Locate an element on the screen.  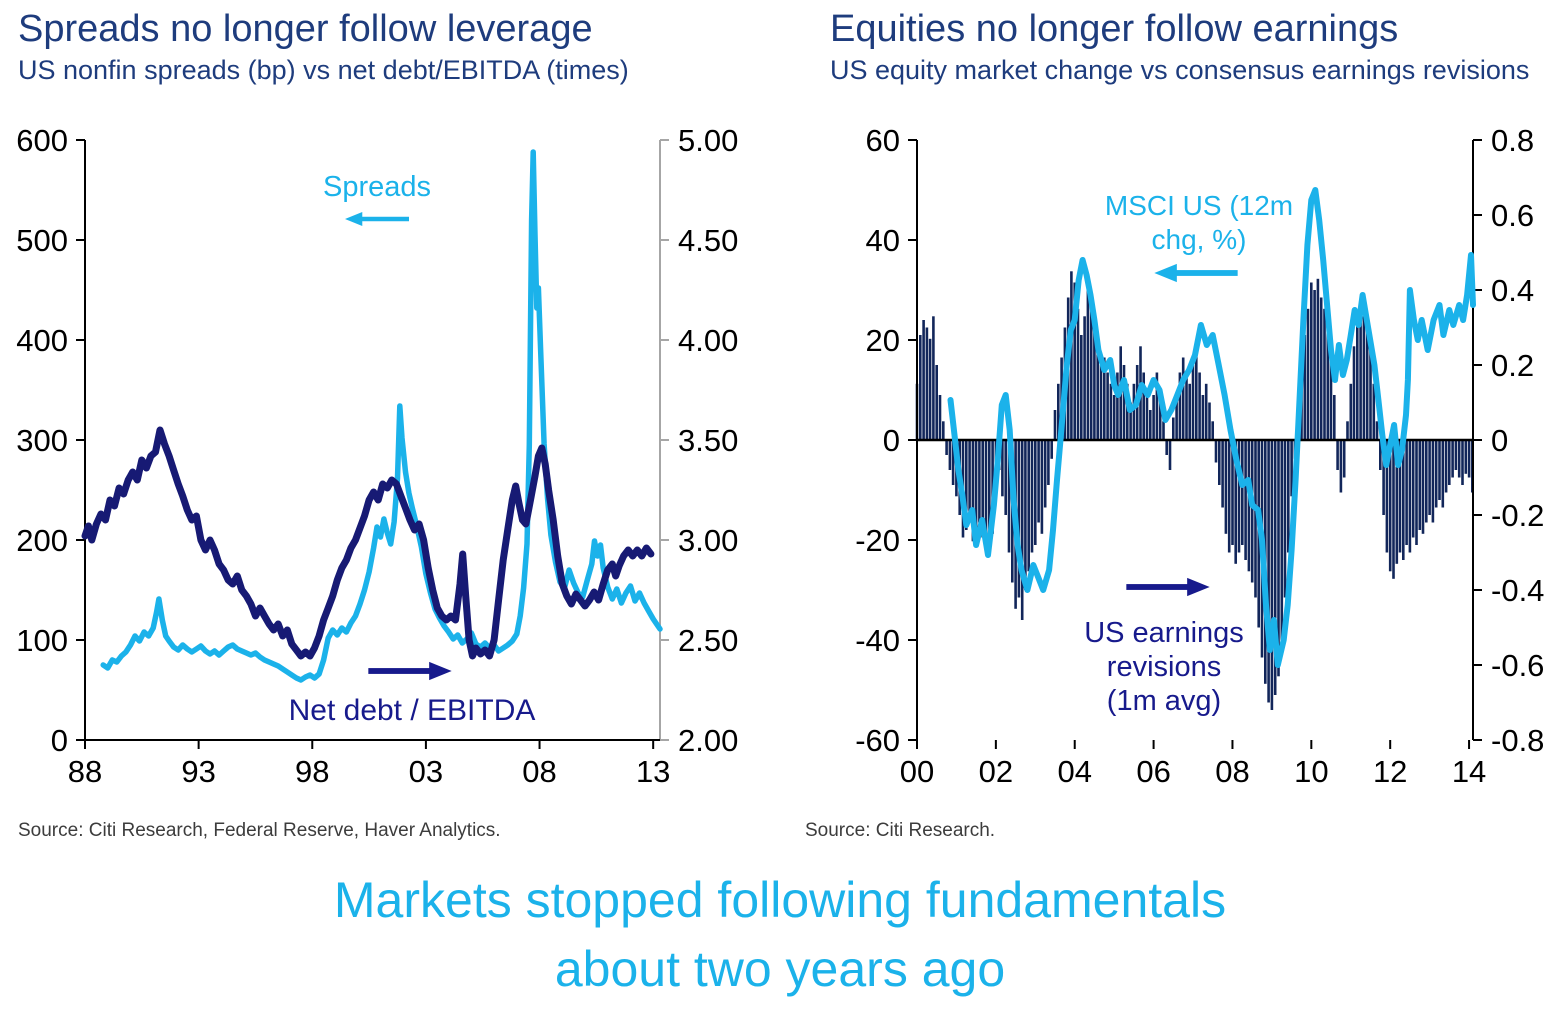
svg-text: -0.4 is located at coordinates (1517, 590).